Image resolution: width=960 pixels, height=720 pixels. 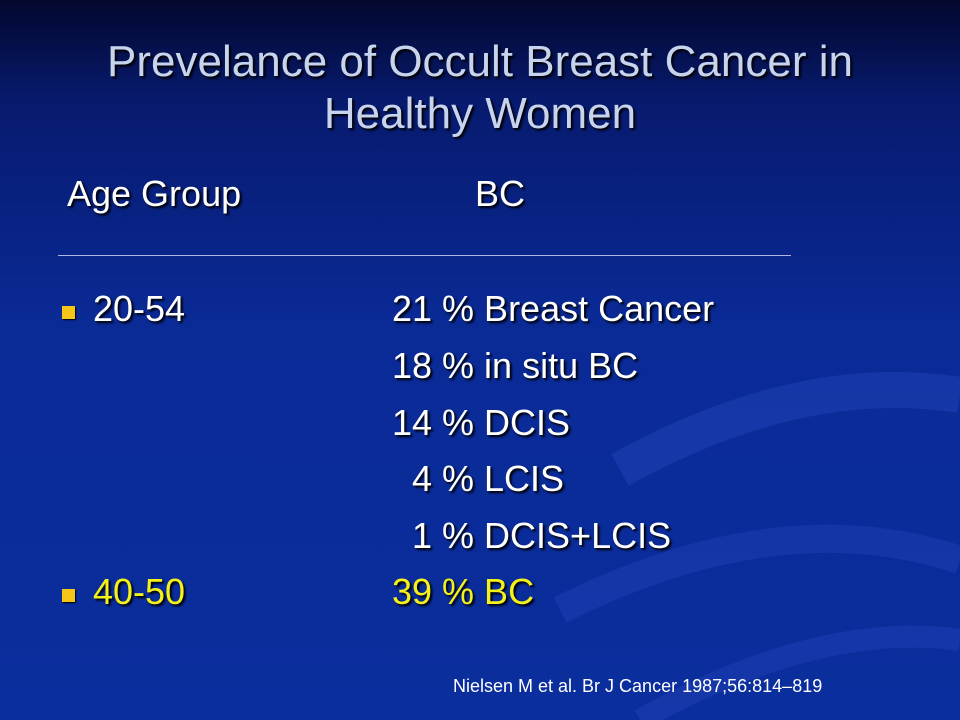 What do you see at coordinates (542, 535) in the screenshot?
I see `finding-text: 1 % DCIS+LCIS` at bounding box center [542, 535].